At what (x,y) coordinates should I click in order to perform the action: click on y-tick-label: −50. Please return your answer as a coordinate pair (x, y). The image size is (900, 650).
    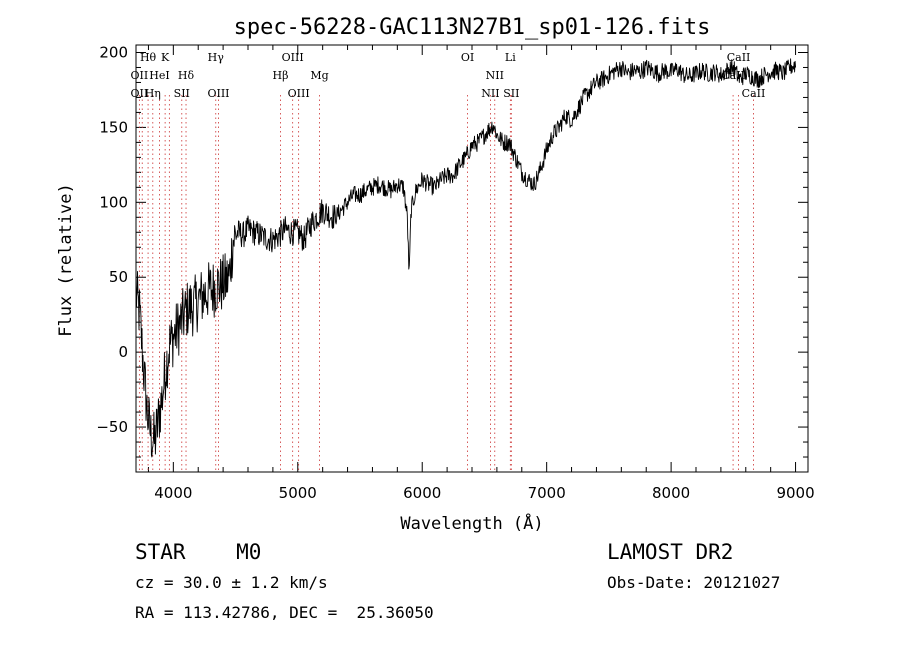
    Looking at the image, I should click on (112, 427).